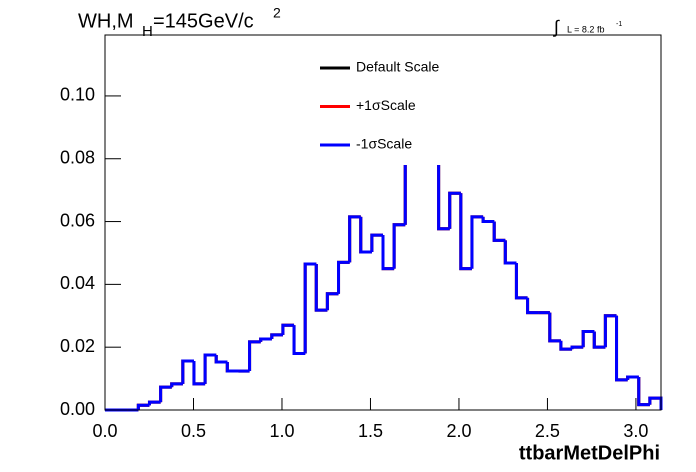 The width and height of the screenshot is (696, 472). What do you see at coordinates (397, 67) in the screenshot?
I see `legend-label: Default Scale` at bounding box center [397, 67].